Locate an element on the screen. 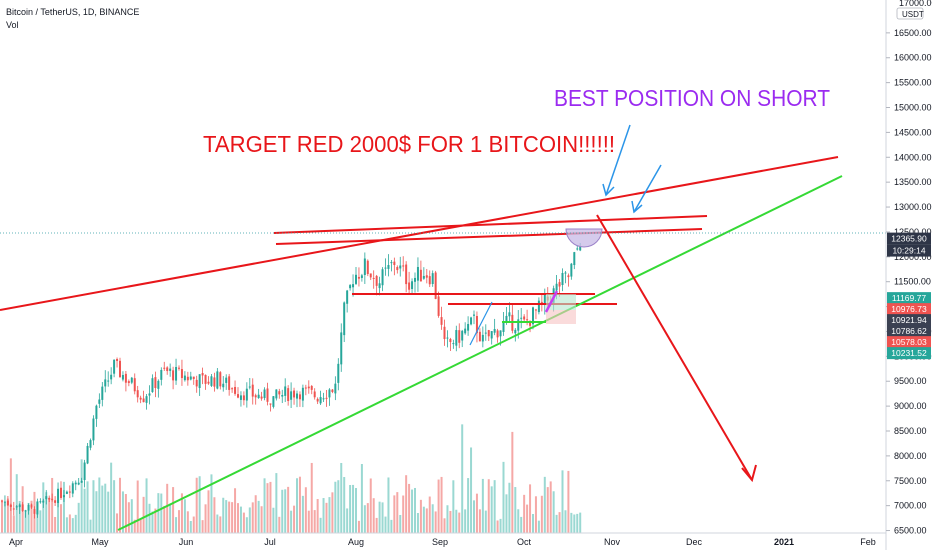 The width and height of the screenshot is (932, 550). y-tick-label: 8500.00 is located at coordinates (910, 431).